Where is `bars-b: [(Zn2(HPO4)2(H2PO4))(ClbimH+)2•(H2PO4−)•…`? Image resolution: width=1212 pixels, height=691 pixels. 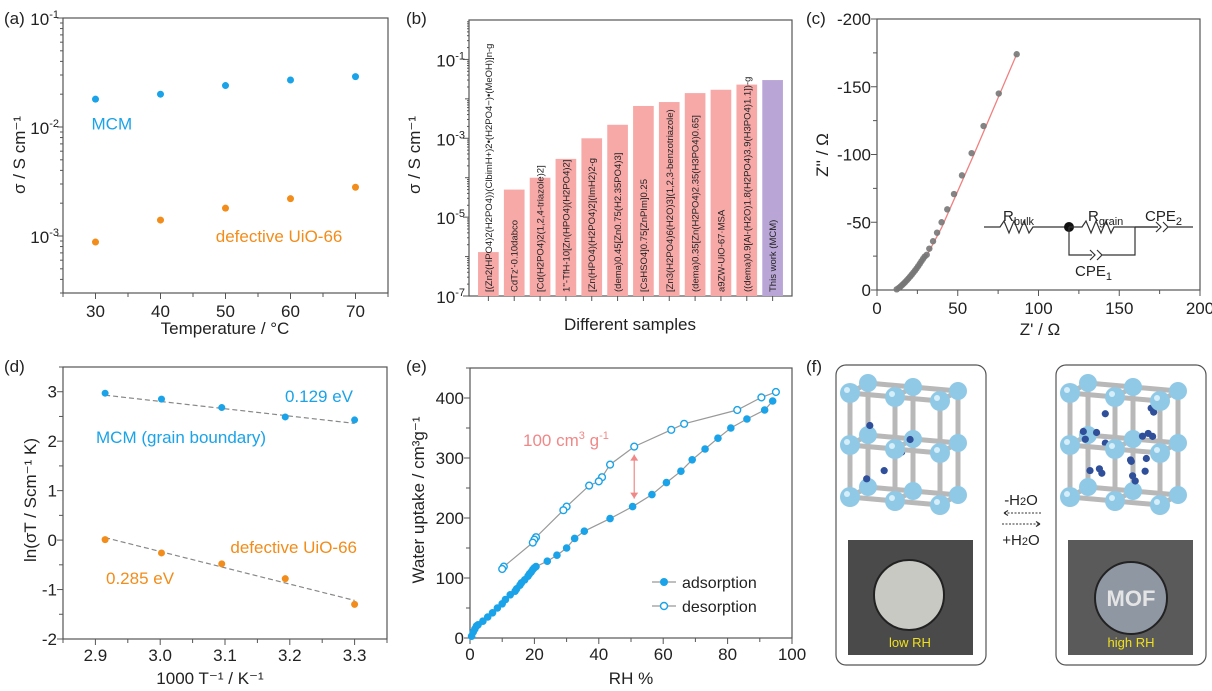 bars-b: [(Zn2(HPO4)2(H2PO4))(ClbimH+)2•(H2PO4−)•… is located at coordinates (630, 170).